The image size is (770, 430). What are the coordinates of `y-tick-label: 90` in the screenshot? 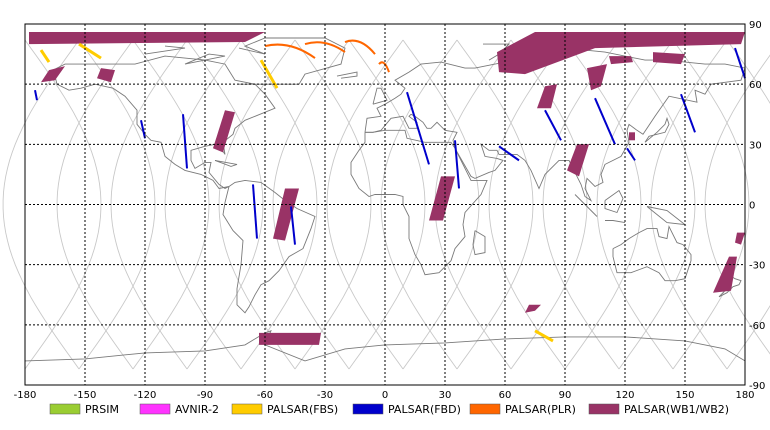 It's located at (755, 25).